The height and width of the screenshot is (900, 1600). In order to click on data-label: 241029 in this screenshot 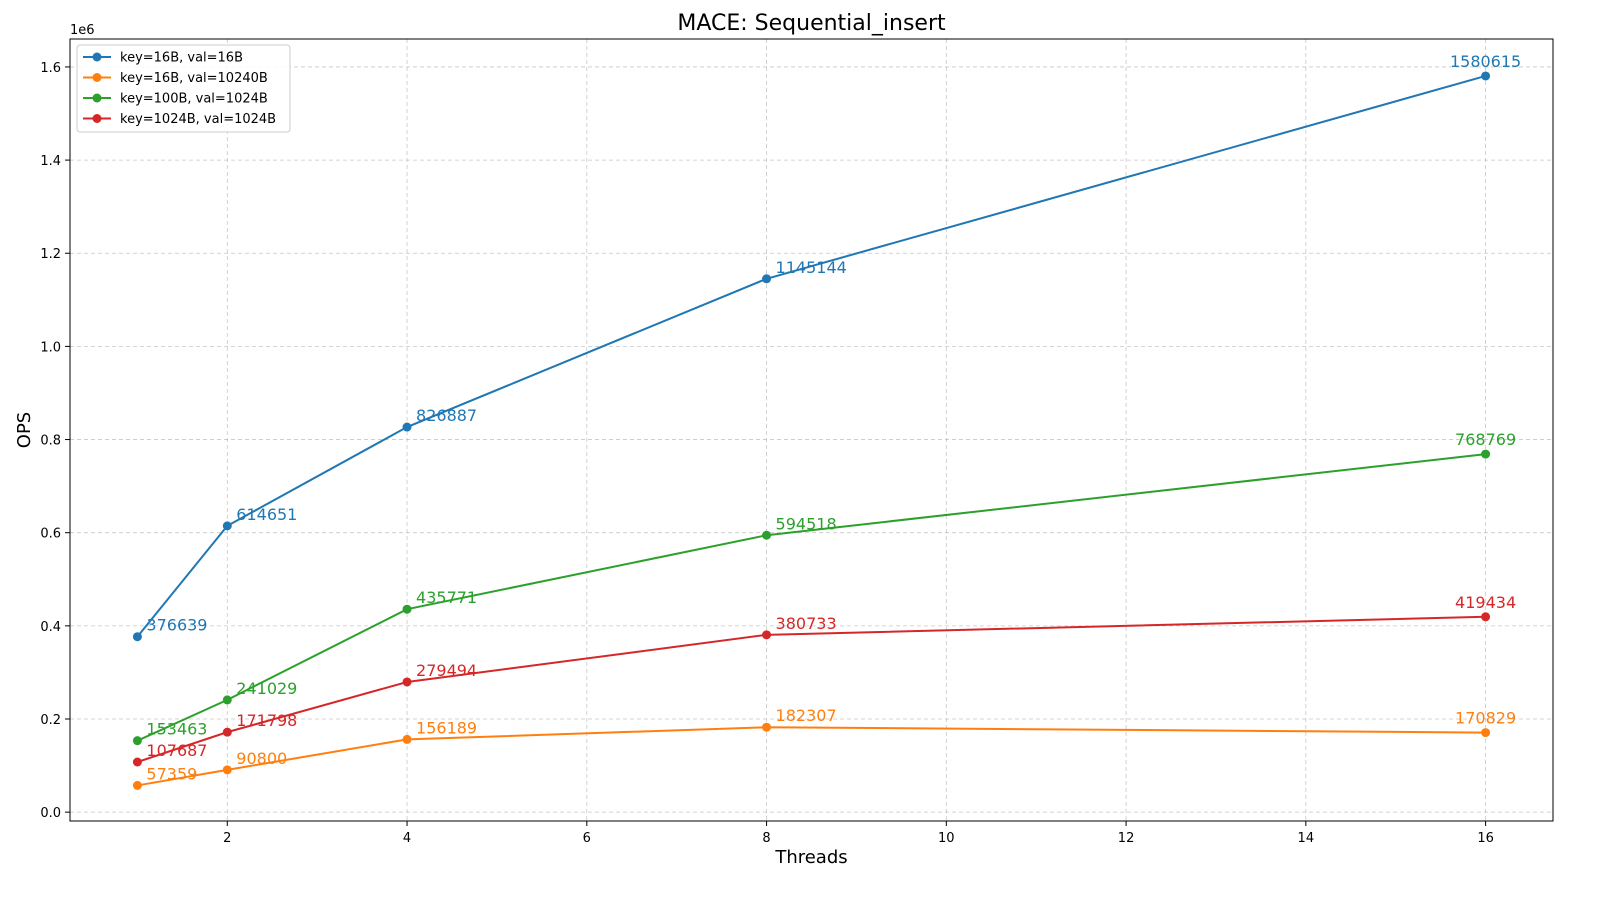, I will do `click(266, 688)`.